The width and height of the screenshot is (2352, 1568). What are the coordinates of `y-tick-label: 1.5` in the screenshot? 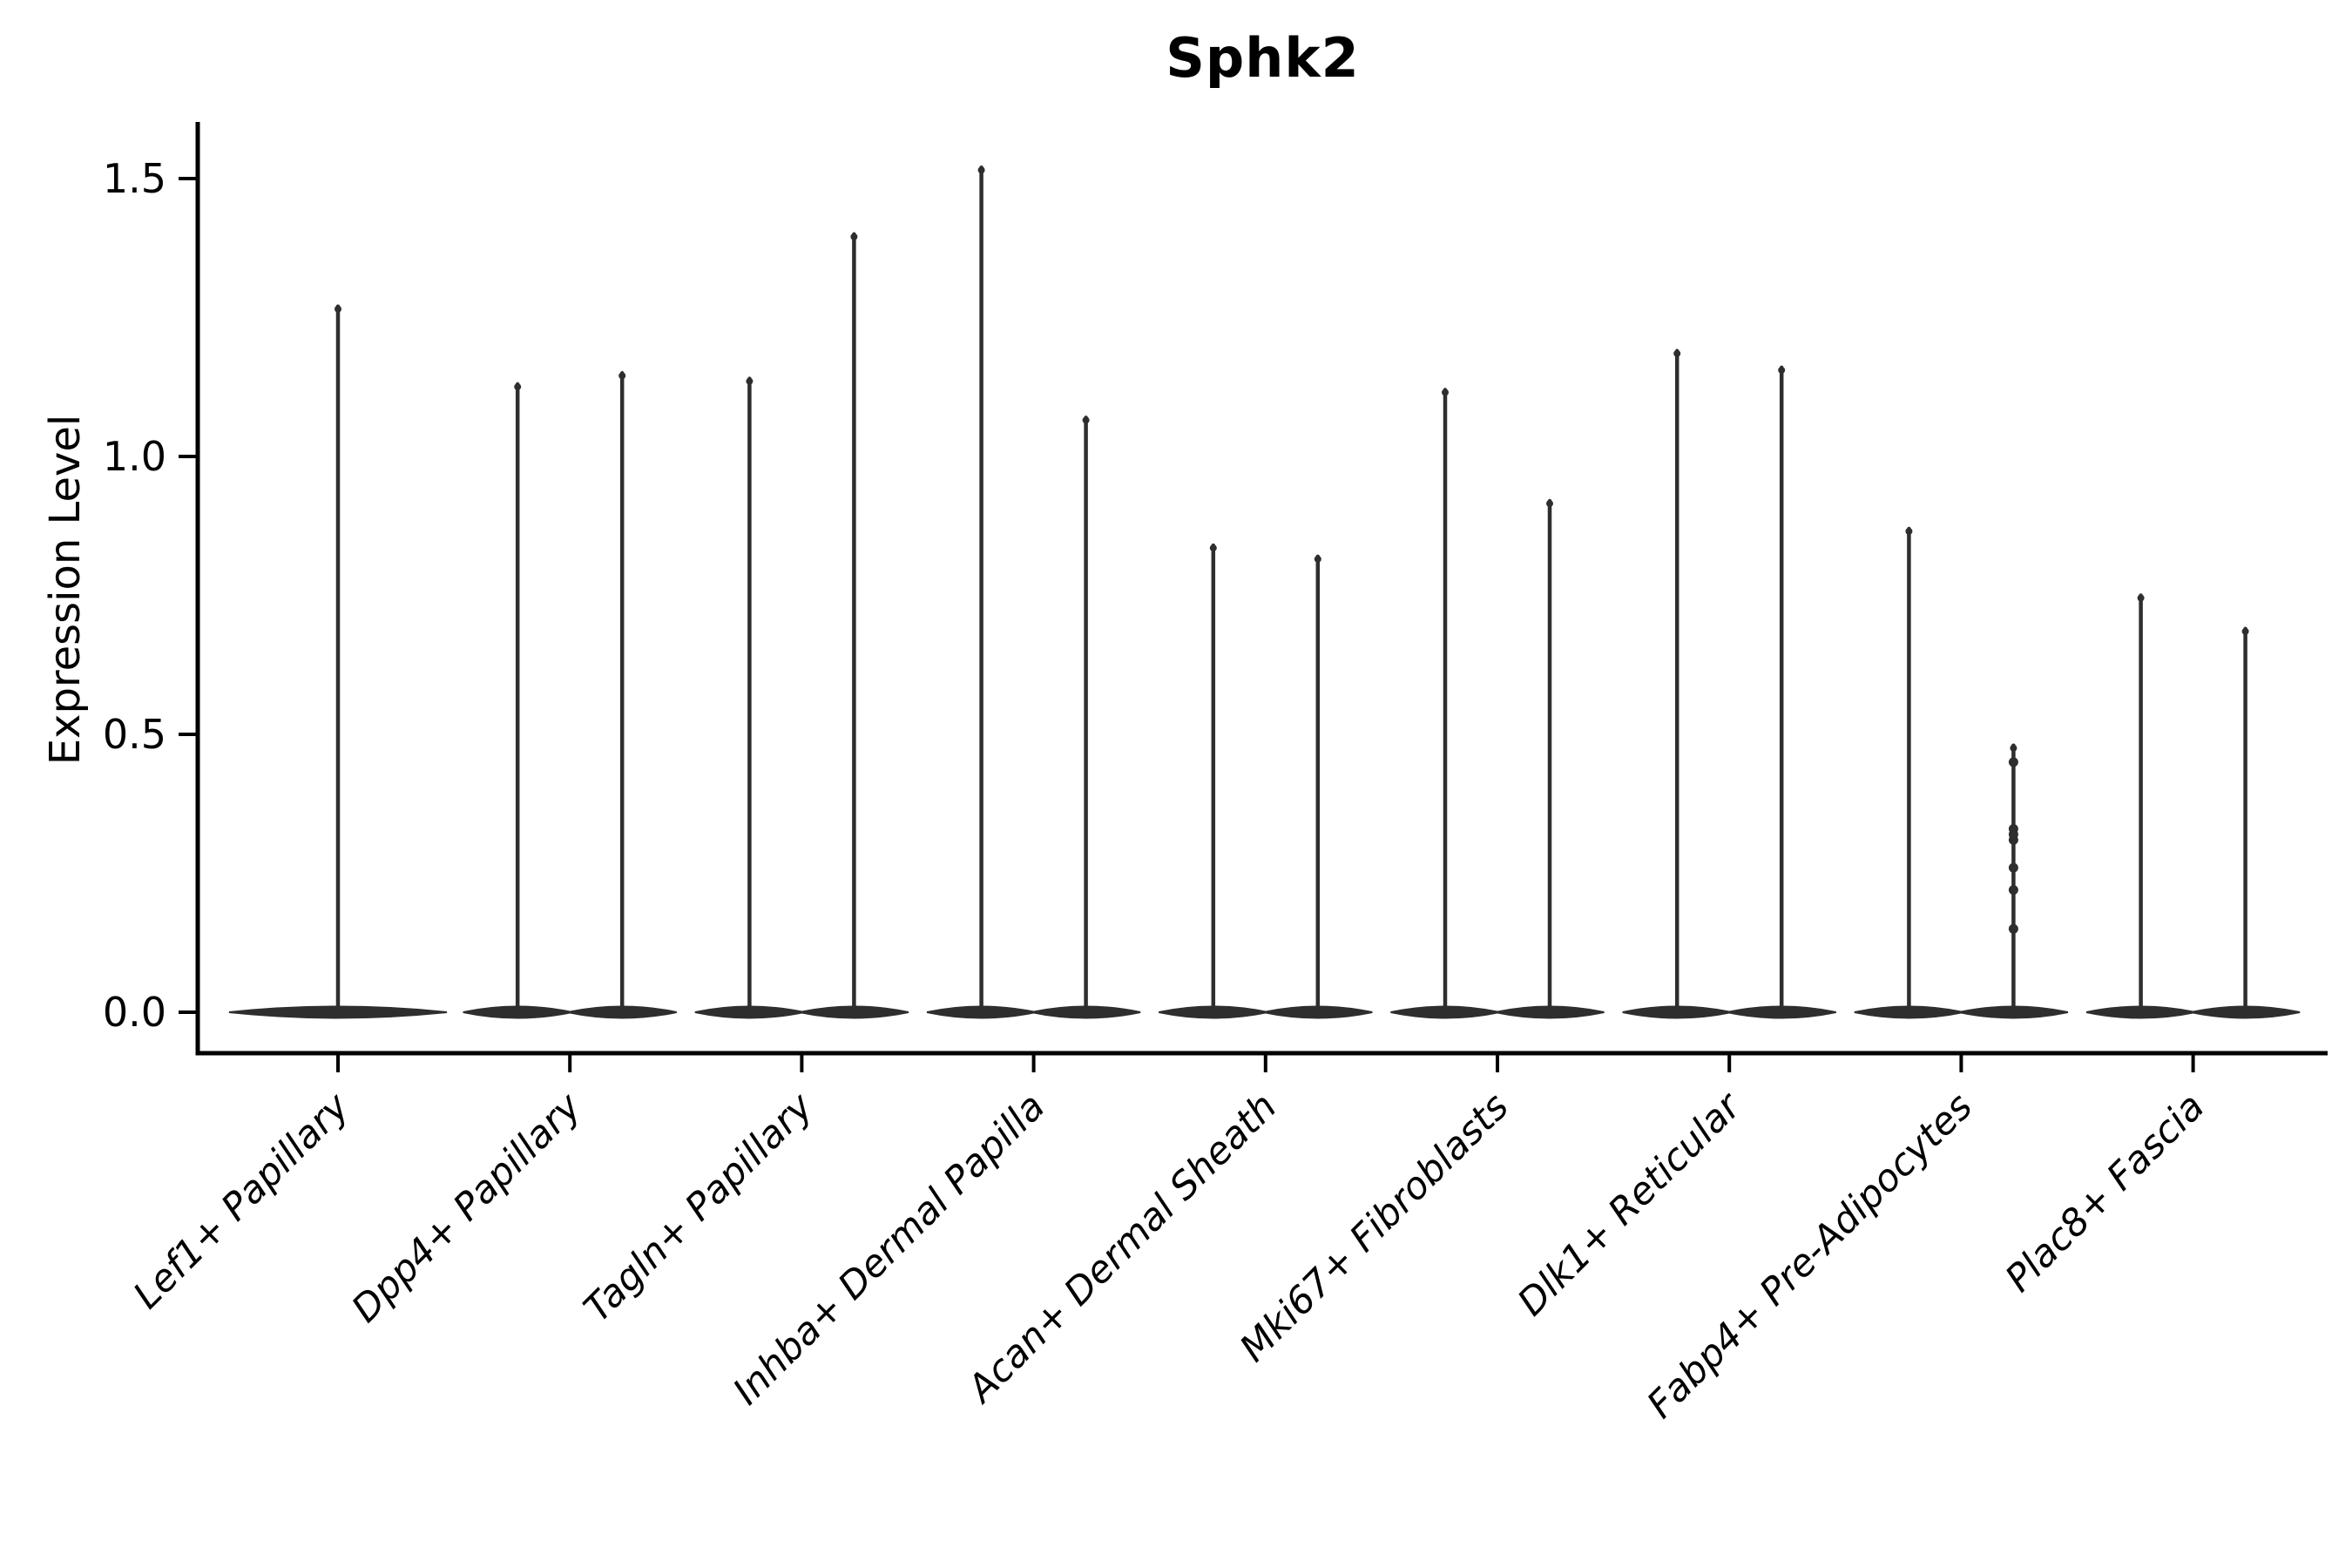 It's located at (134, 178).